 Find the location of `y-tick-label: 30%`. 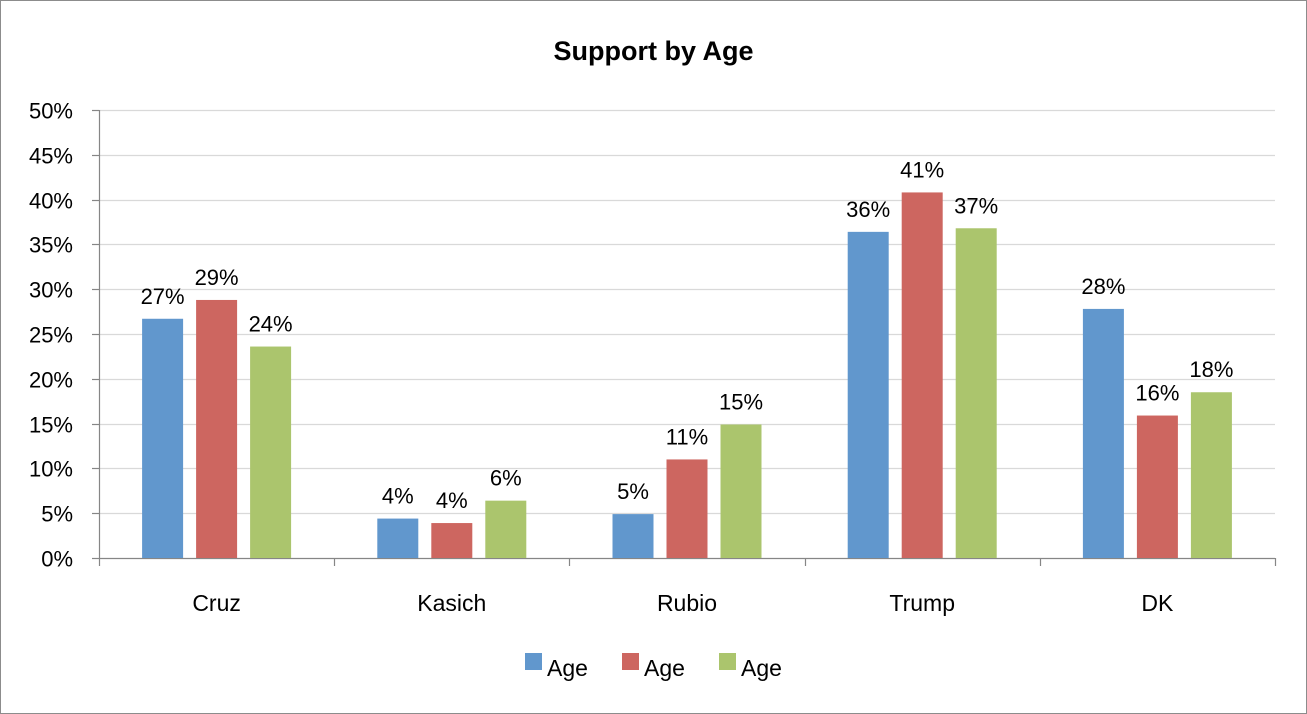

y-tick-label: 30% is located at coordinates (51, 290).